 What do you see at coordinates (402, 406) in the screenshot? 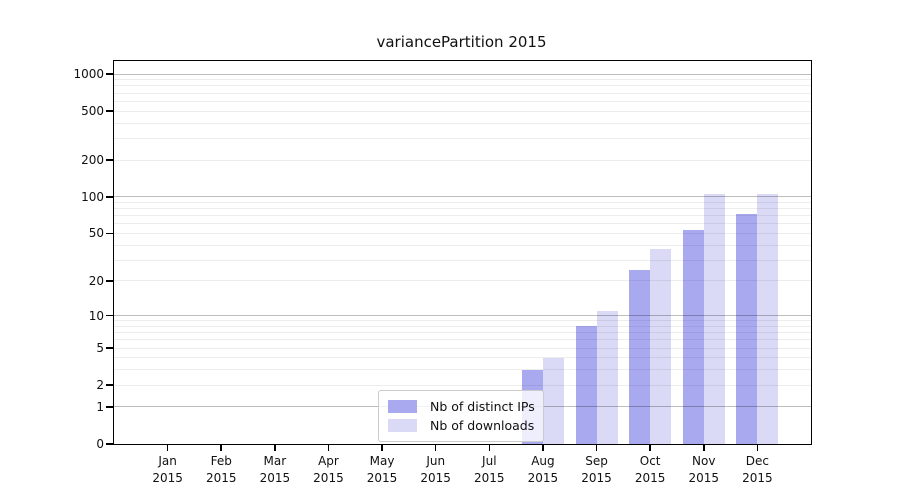
I see `legend-swatch-distinct-ips` at bounding box center [402, 406].